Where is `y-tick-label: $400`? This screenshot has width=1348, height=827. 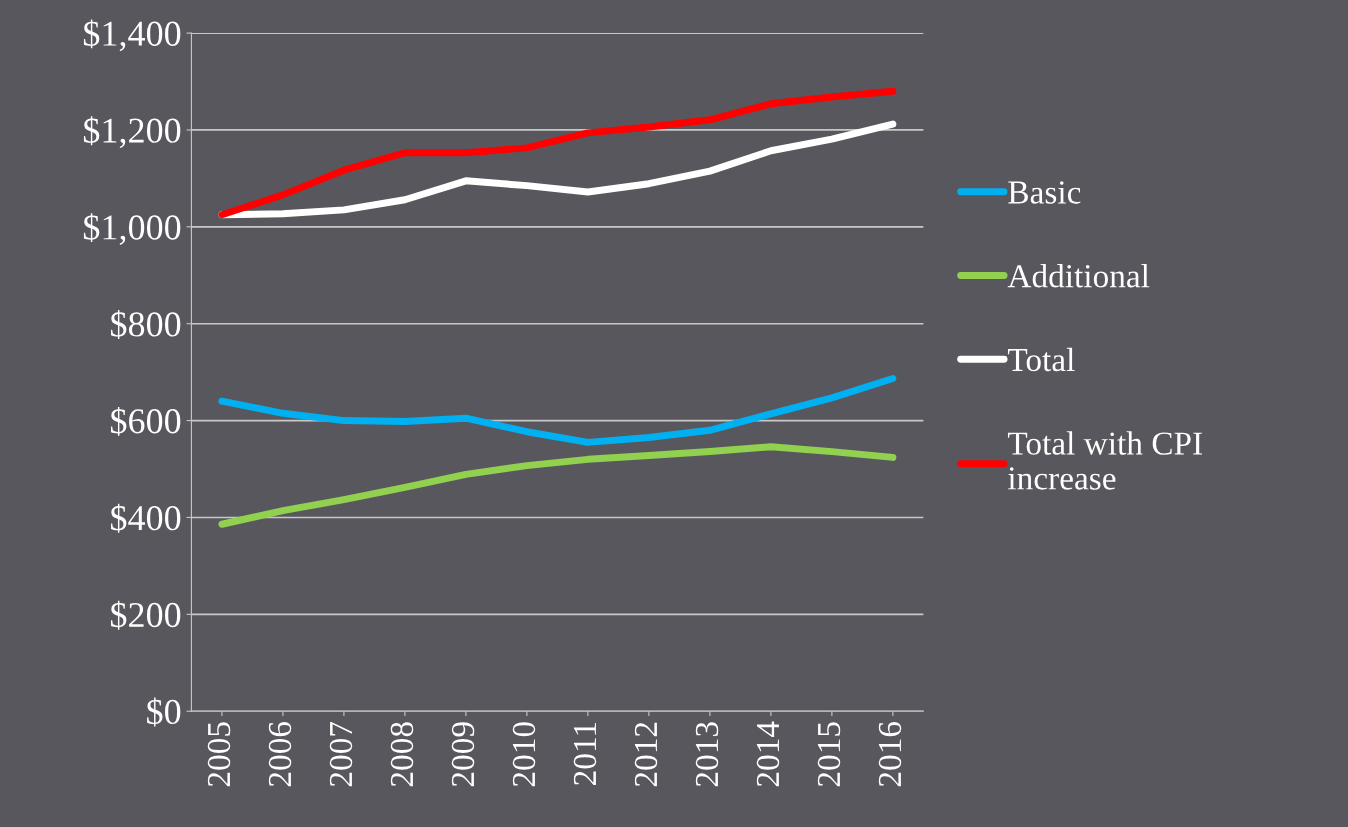
y-tick-label: $400 is located at coordinates (146, 518).